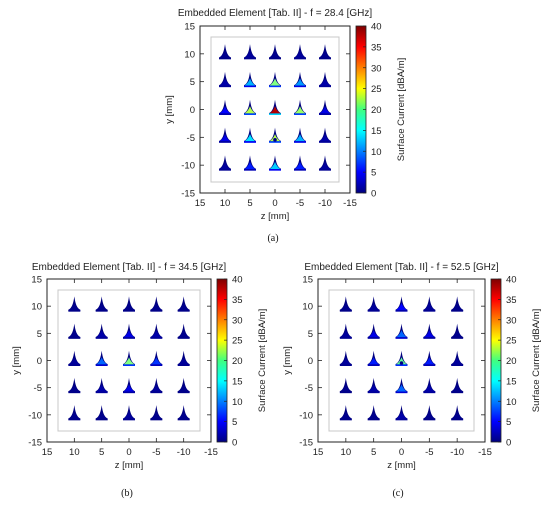 Image resolution: width=550 pixels, height=508 pixels. What do you see at coordinates (262, 360) in the screenshot?
I see `colorbar-label: Surface Current [dBA/m]` at bounding box center [262, 360].